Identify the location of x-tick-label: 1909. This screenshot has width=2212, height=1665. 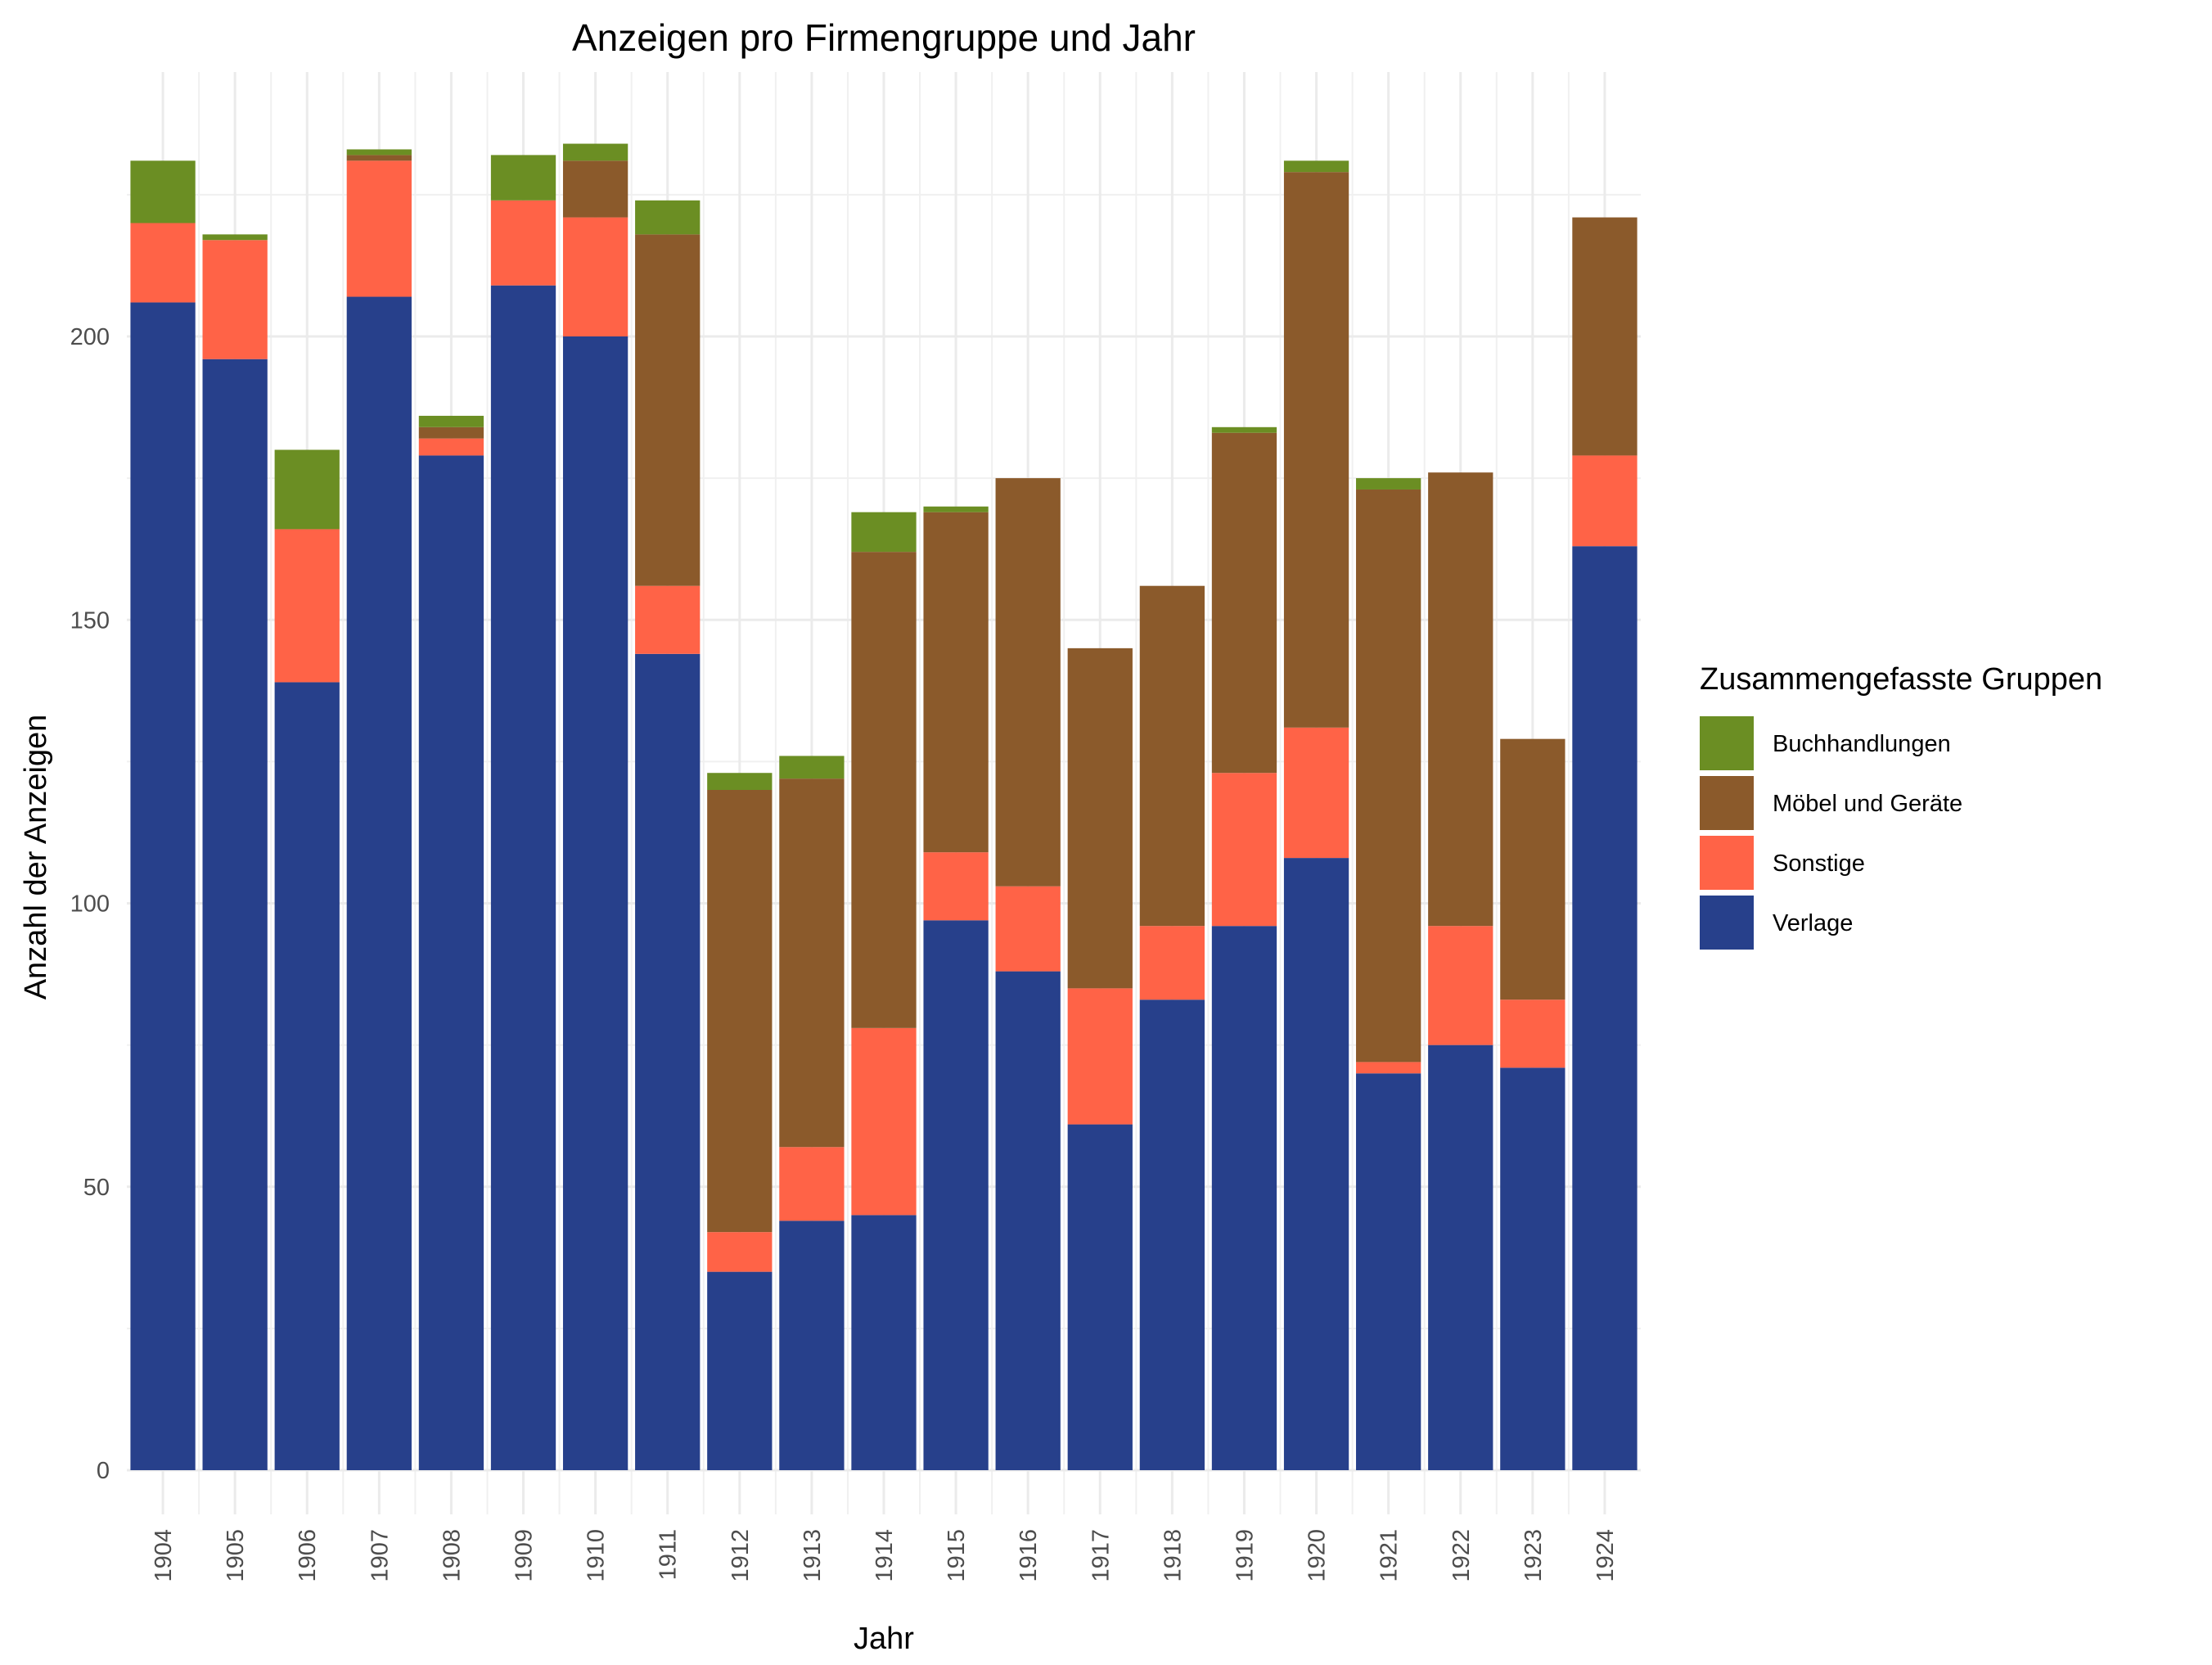
(524, 1556).